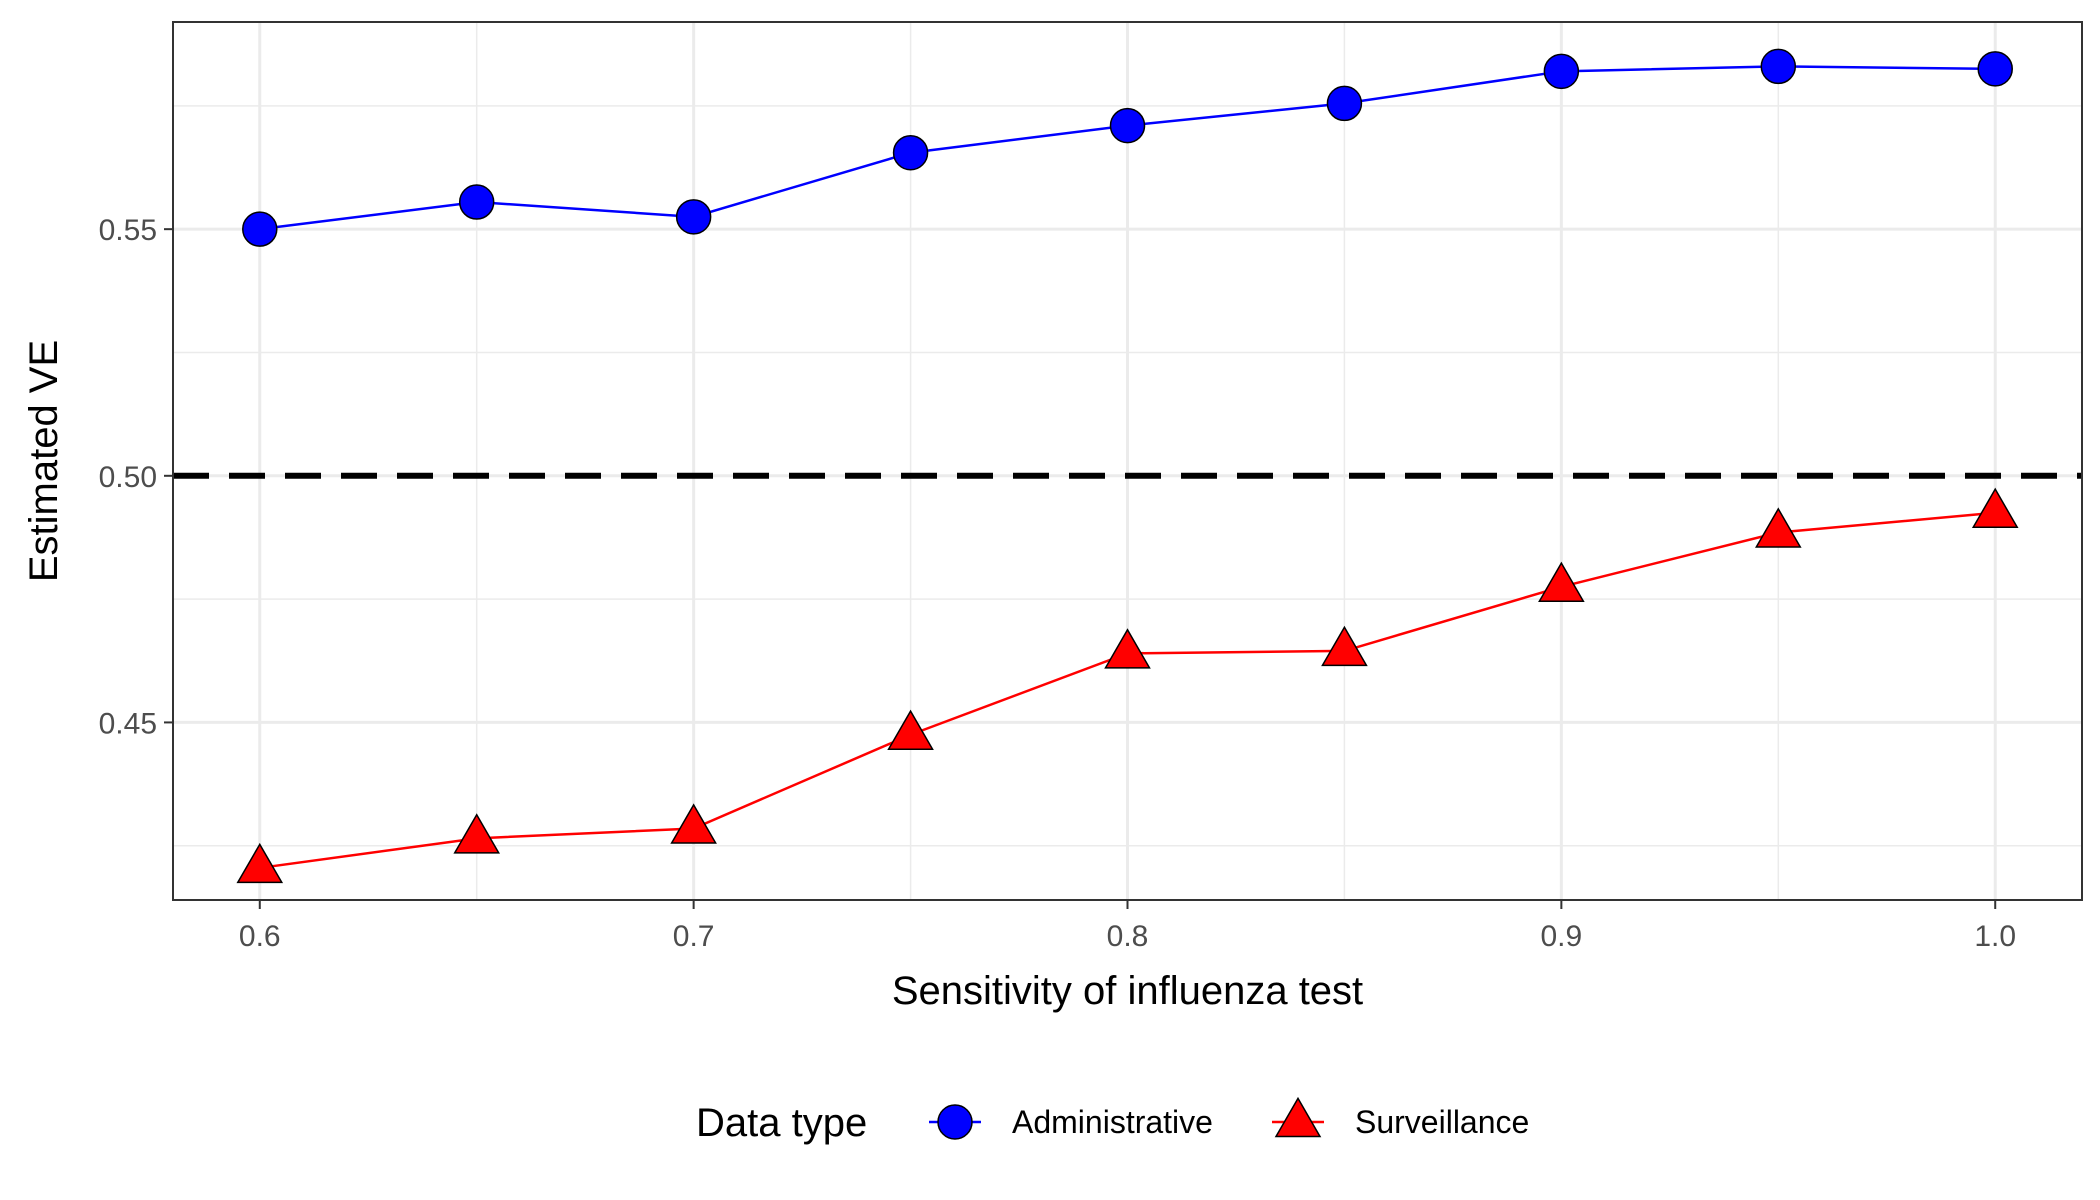  I want to click on legend: Data type Administrative Surveillance, so click(1112, 1120).